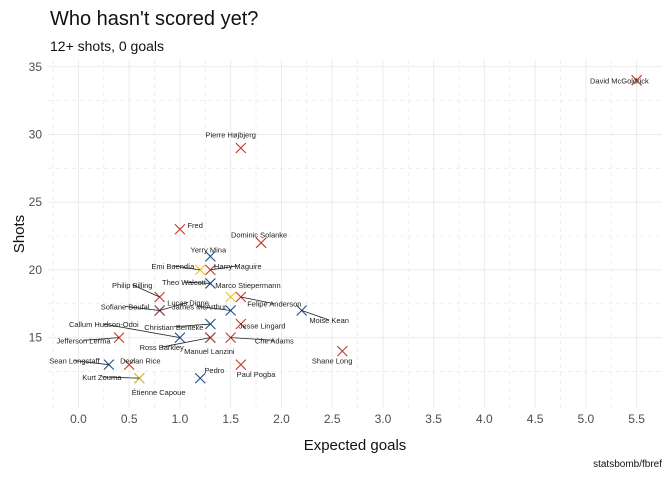 This screenshot has height=480, width=672. I want to click on point-label: Felipe Anderson, so click(274, 304).